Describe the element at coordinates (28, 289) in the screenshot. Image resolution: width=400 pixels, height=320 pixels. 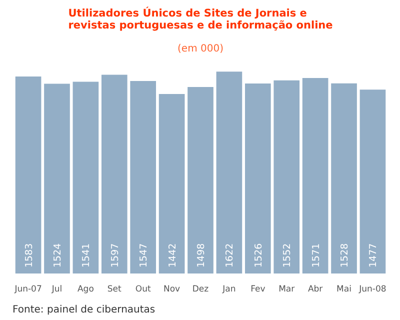
I see `x-tick-label: Jun-07` at that location.